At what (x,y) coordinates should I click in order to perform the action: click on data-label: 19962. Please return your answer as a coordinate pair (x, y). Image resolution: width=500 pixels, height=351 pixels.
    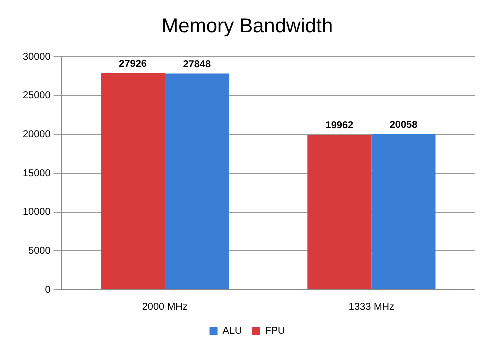
    Looking at the image, I should click on (340, 126).